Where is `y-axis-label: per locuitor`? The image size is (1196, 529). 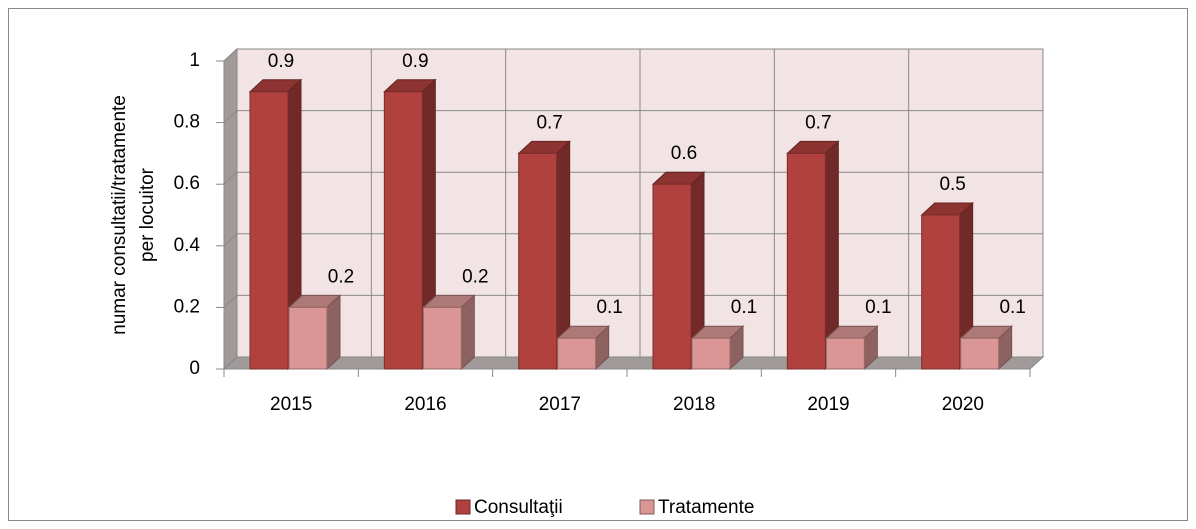 y-axis-label: per locuitor is located at coordinates (147, 214).